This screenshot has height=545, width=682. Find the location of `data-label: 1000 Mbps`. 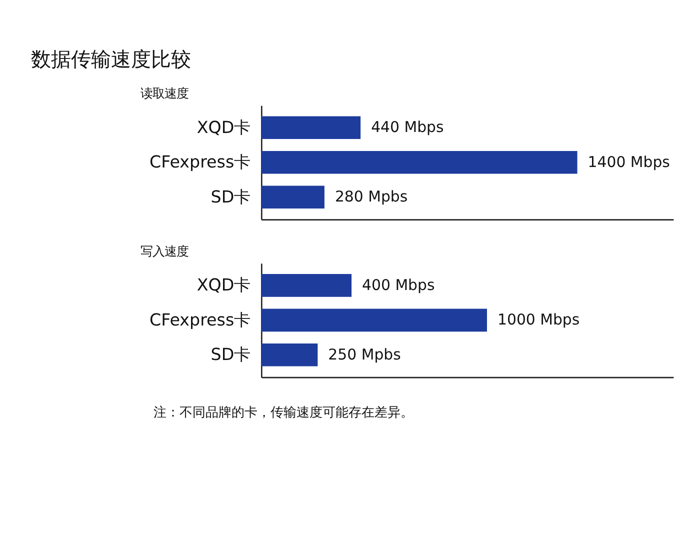

data-label: 1000 Mbps is located at coordinates (539, 319).